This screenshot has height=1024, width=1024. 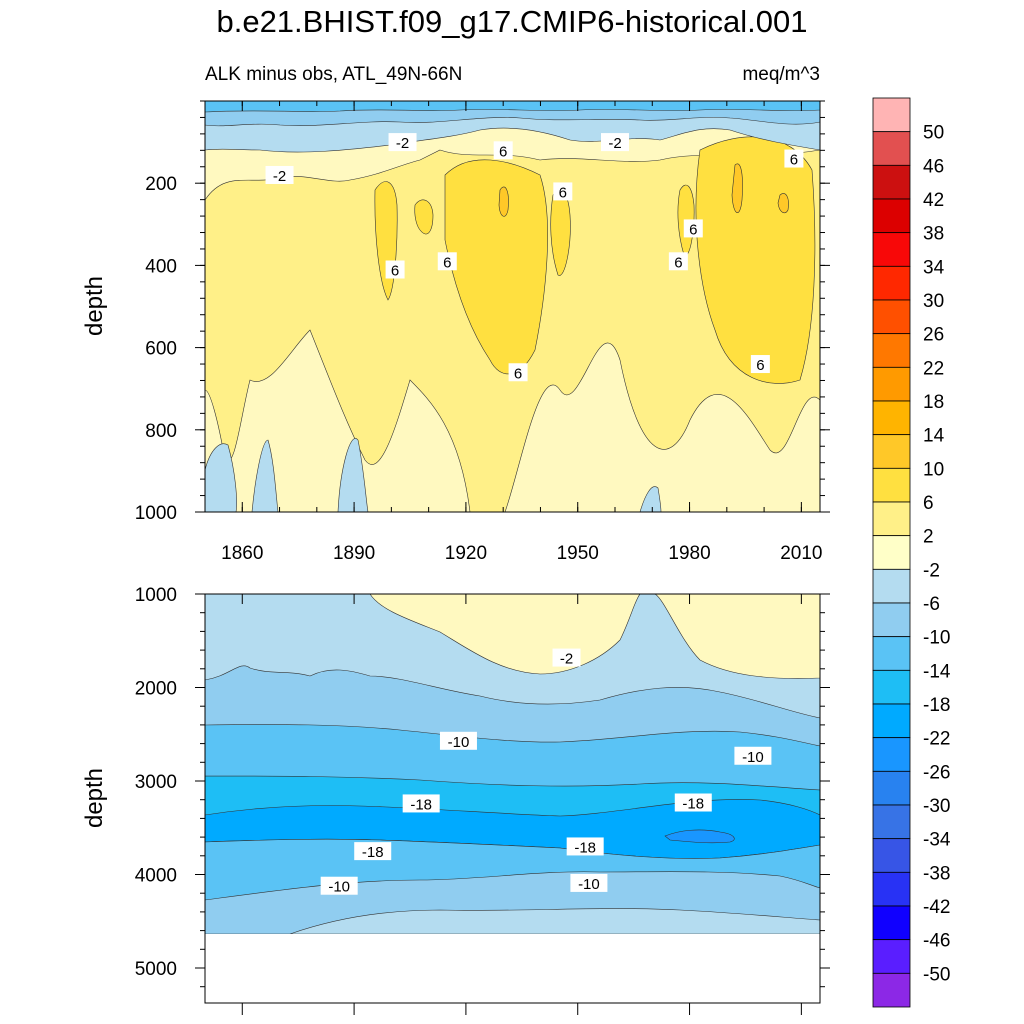 I want to click on colorbar-label: -42, so click(x=936, y=907).